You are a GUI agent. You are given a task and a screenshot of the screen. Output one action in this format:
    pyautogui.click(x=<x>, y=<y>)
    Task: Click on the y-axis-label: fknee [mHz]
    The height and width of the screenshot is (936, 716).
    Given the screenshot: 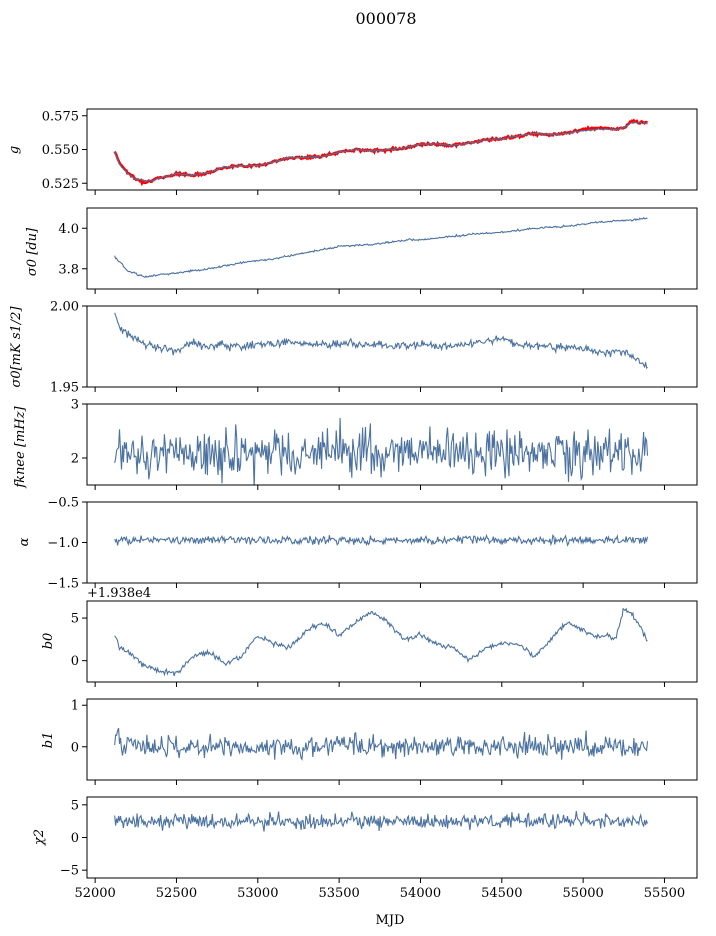 What is the action you would take?
    pyautogui.click(x=20, y=446)
    